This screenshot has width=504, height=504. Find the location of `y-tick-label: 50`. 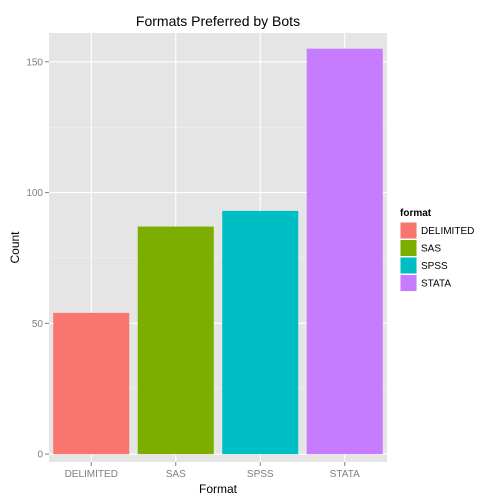

y-tick-label: 50 is located at coordinates (38, 324).